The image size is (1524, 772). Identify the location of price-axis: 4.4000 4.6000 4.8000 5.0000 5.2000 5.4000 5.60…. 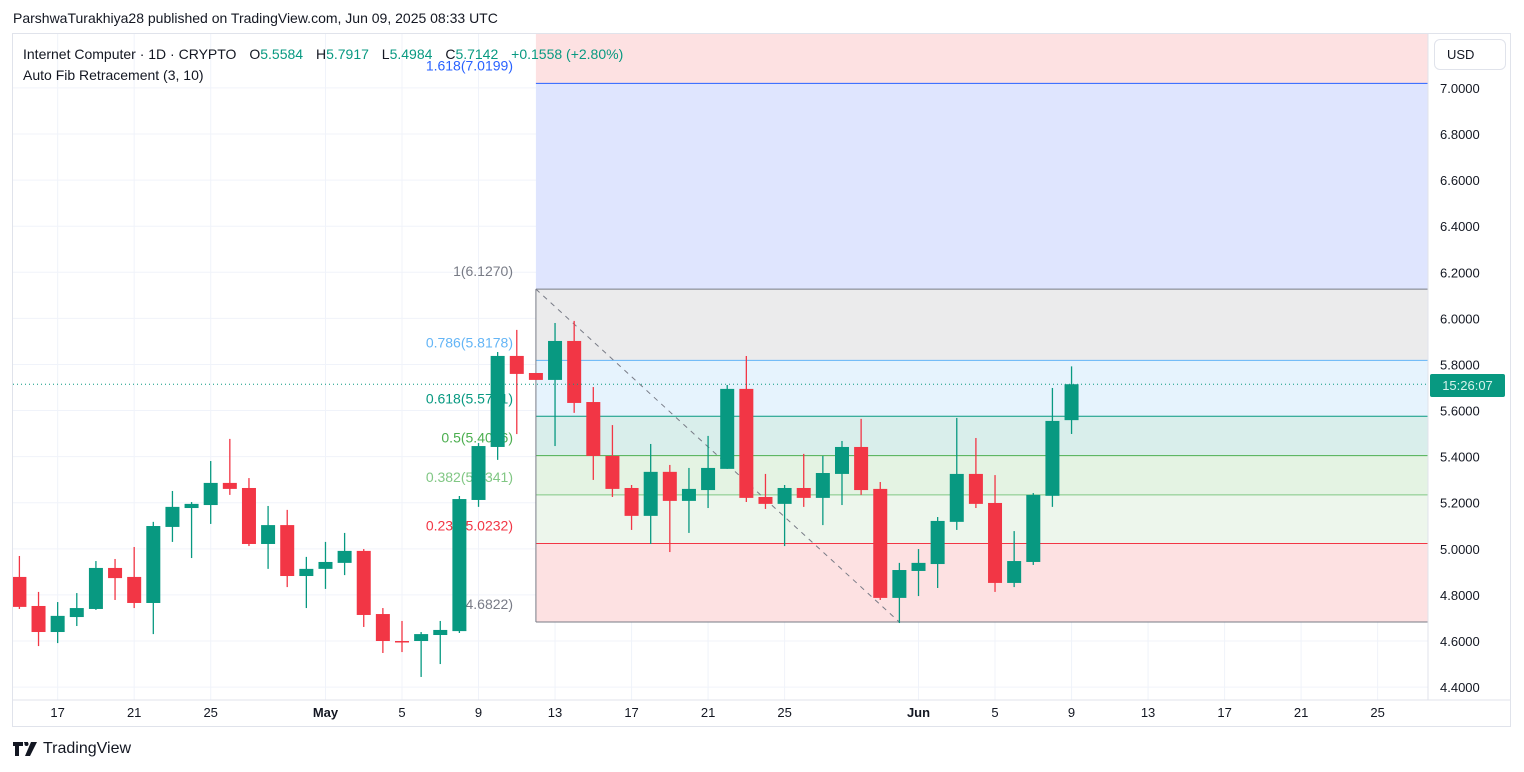
(1460, 388).